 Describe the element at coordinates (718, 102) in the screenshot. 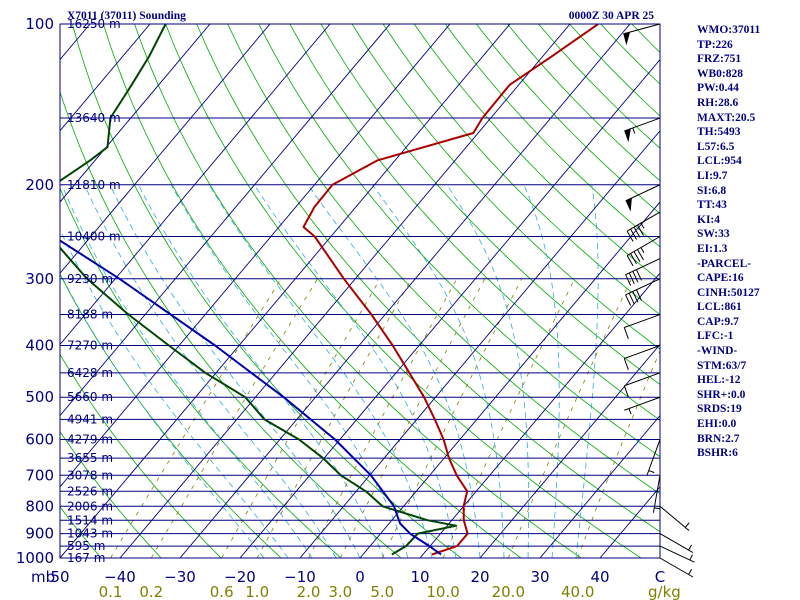

I see `index-item: RH:28.6` at that location.